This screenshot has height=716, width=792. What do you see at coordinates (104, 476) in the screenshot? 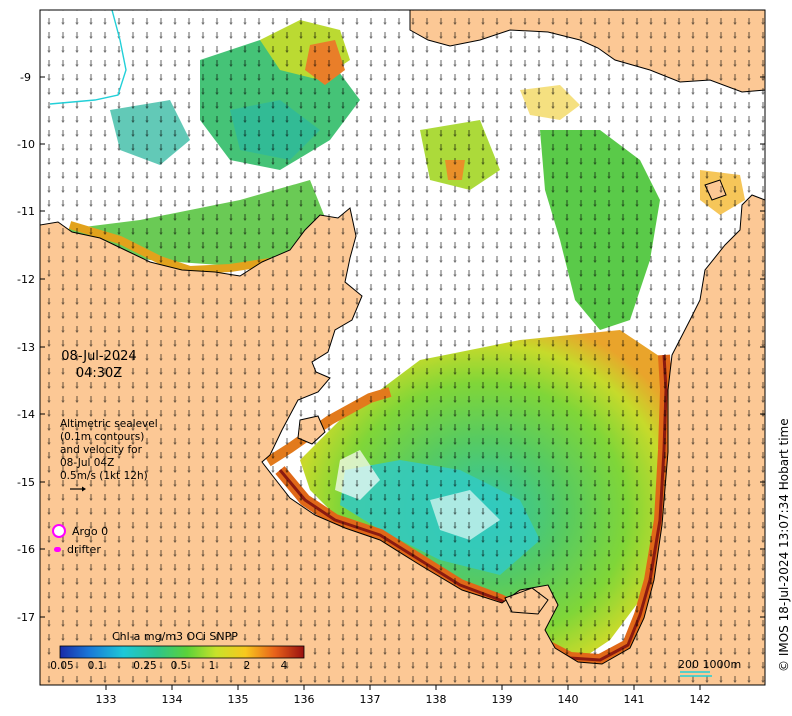
I see `legend-line: 0.5m/s (1kt 12h)` at bounding box center [104, 476].